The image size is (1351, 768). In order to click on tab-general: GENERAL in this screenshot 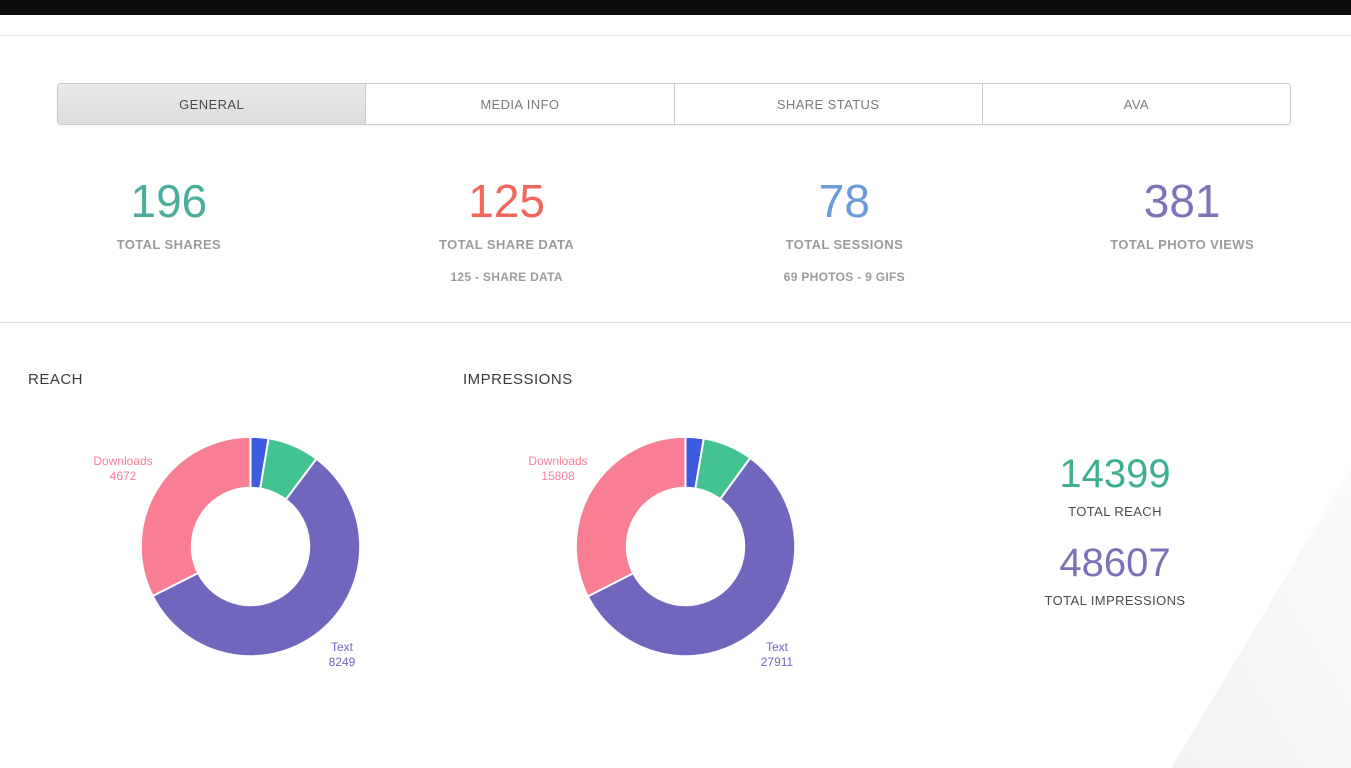, I will do `click(212, 104)`.